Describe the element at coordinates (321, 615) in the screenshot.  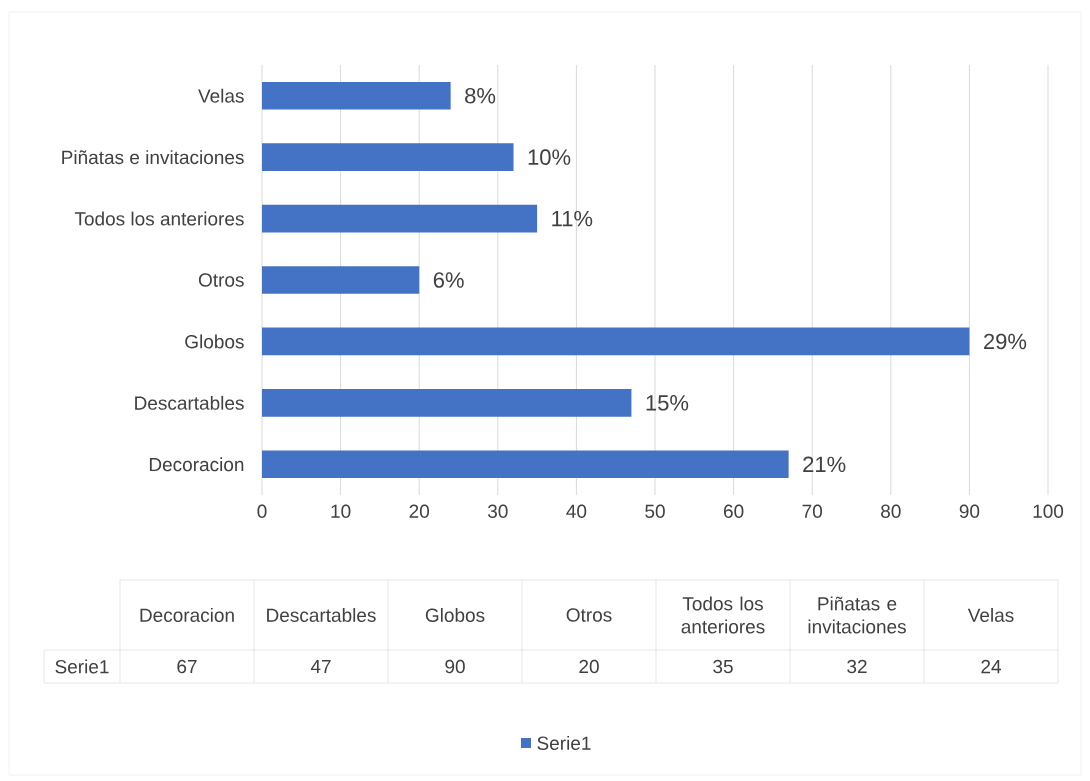
I see `category-label: Descartables` at that location.